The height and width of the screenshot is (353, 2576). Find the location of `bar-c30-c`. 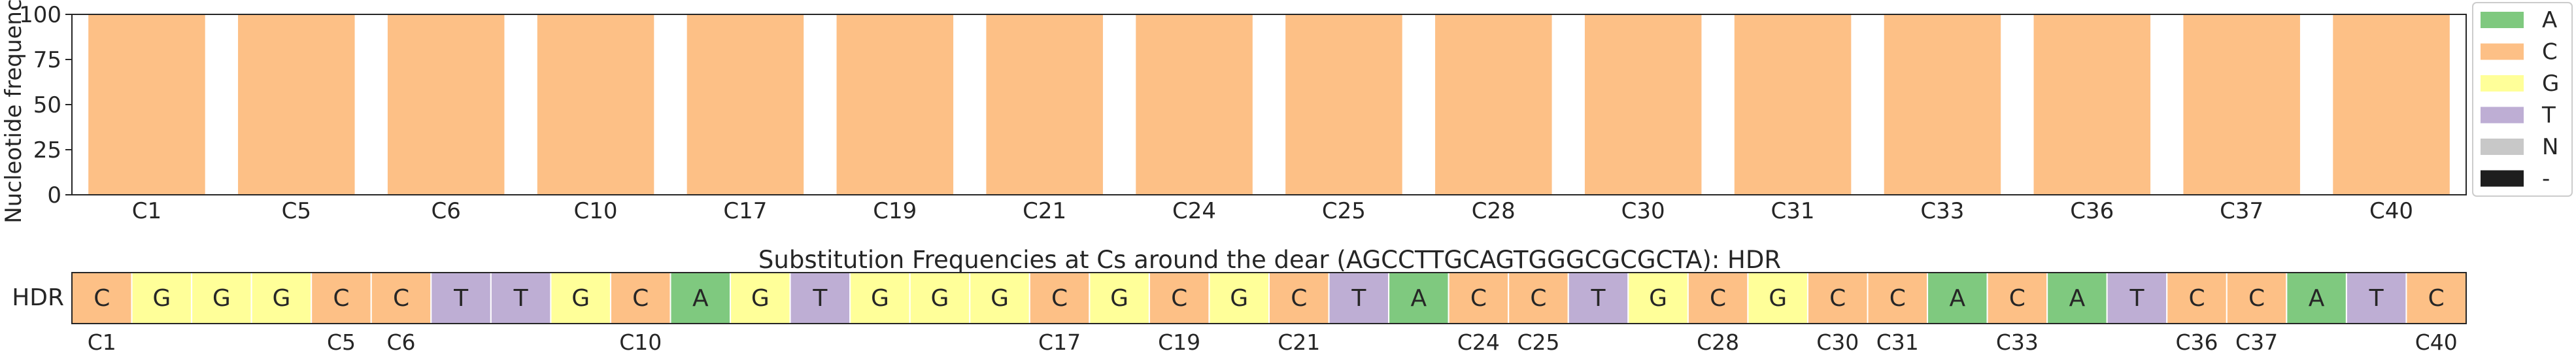

bar-c30-c is located at coordinates (1643, 104).